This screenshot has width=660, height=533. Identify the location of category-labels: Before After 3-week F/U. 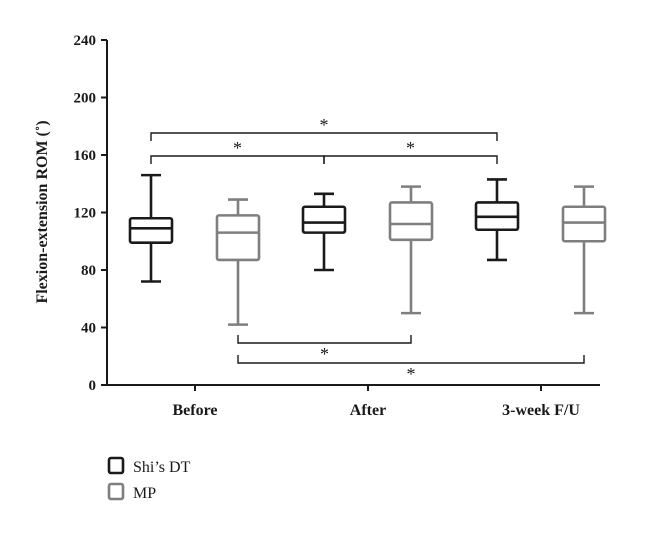
(376, 410).